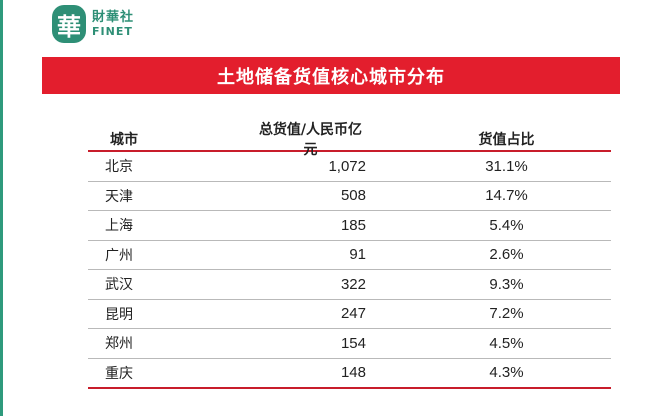 This screenshot has height=416, width=657. I want to click on table-row: 郑州 154 4.5%, so click(349, 344).